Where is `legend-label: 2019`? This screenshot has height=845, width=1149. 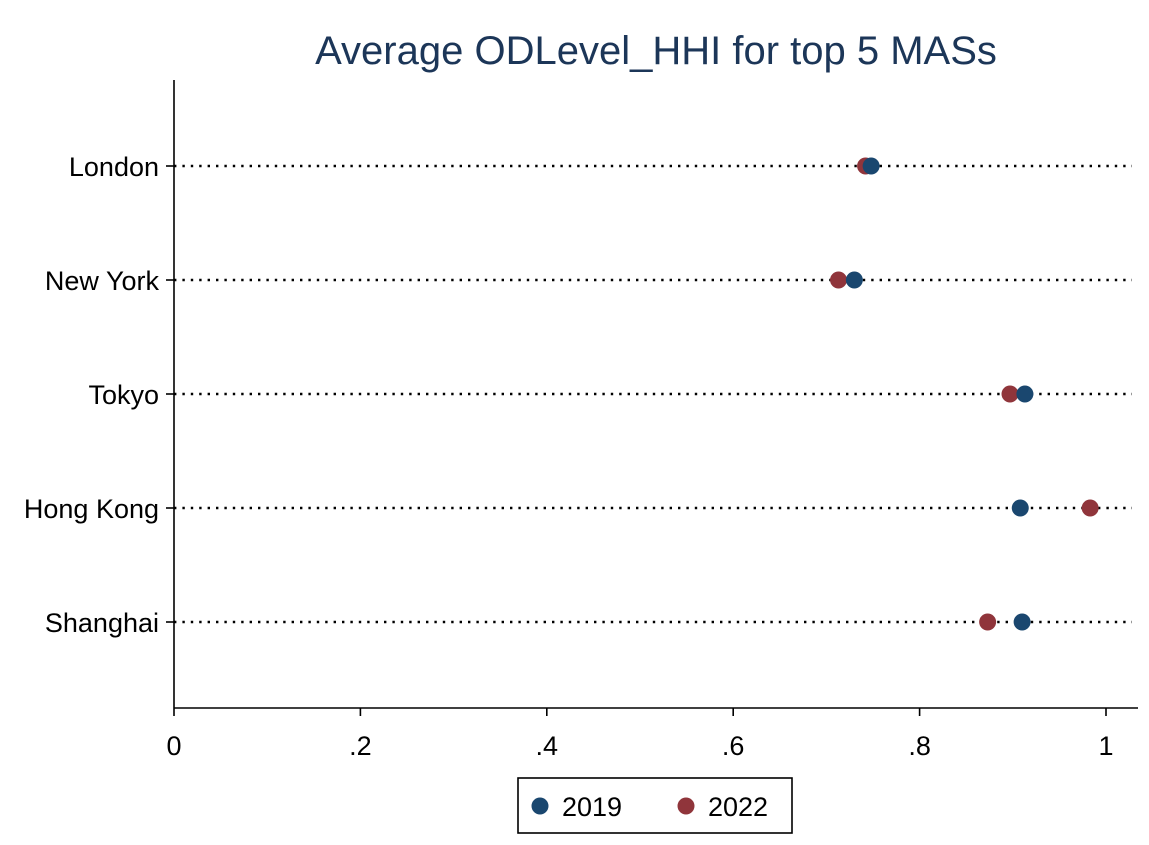
legend-label: 2019 is located at coordinates (592, 807).